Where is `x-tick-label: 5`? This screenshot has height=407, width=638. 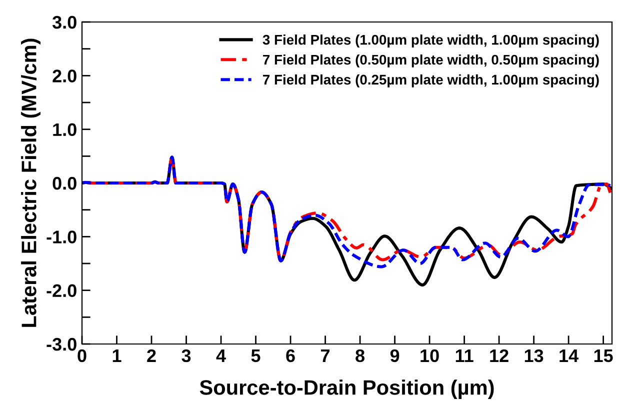 x-tick-label: 5 is located at coordinates (255, 356).